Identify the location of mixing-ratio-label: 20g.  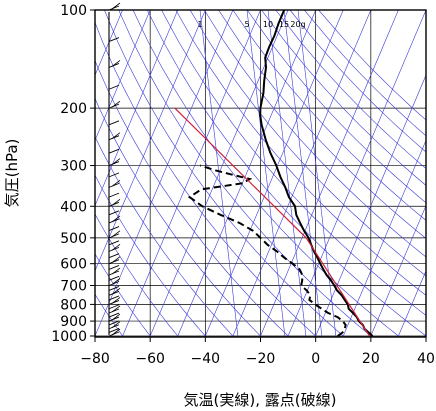
(297, 24).